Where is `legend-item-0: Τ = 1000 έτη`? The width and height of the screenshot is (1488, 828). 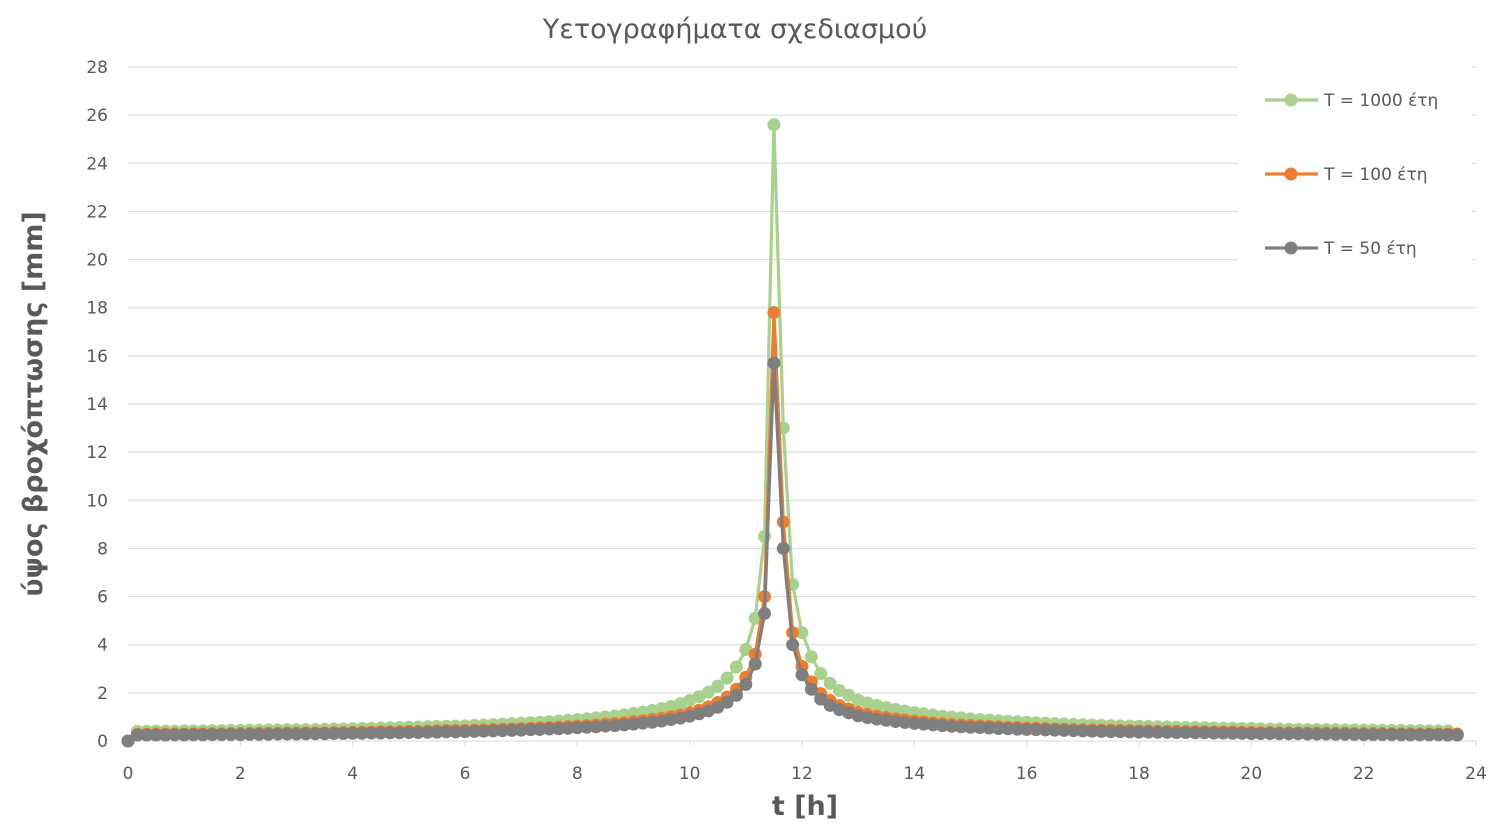
legend-item-0: Τ = 1000 έτη is located at coordinates (1351, 101).